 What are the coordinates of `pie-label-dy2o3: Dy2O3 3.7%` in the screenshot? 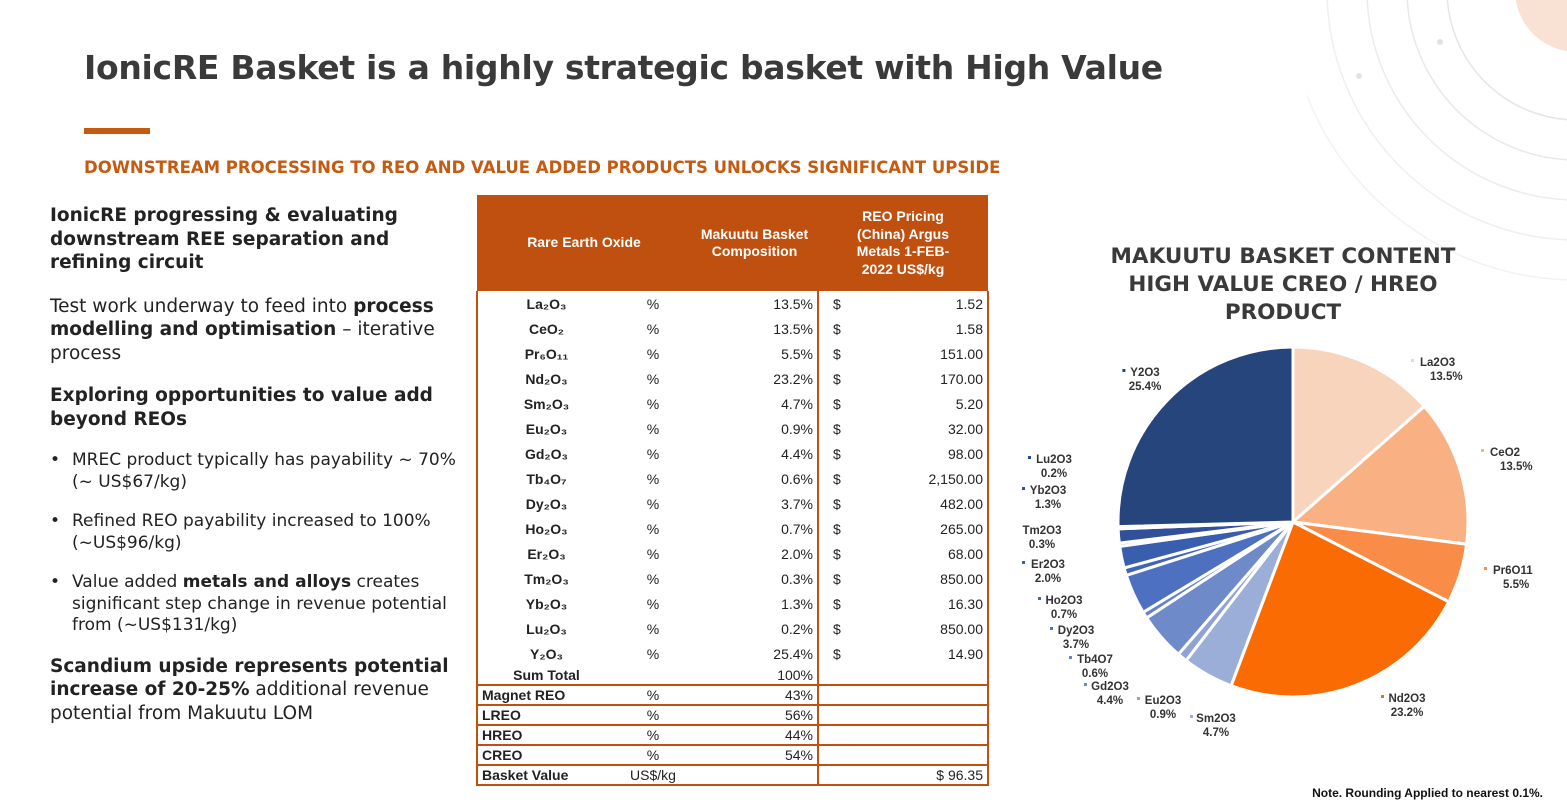 It's located at (1072, 638).